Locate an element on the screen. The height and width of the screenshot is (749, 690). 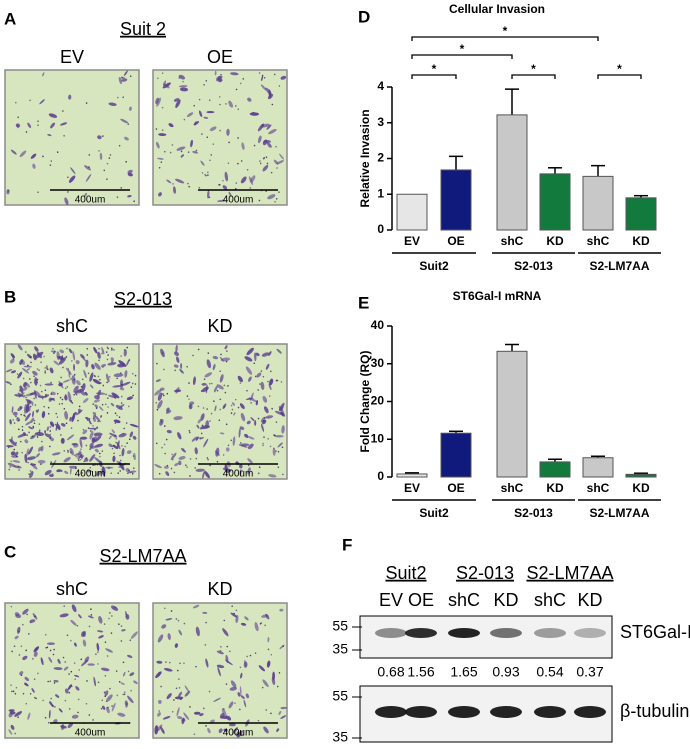
y-tick-label: 3 is located at coordinates (380, 122).